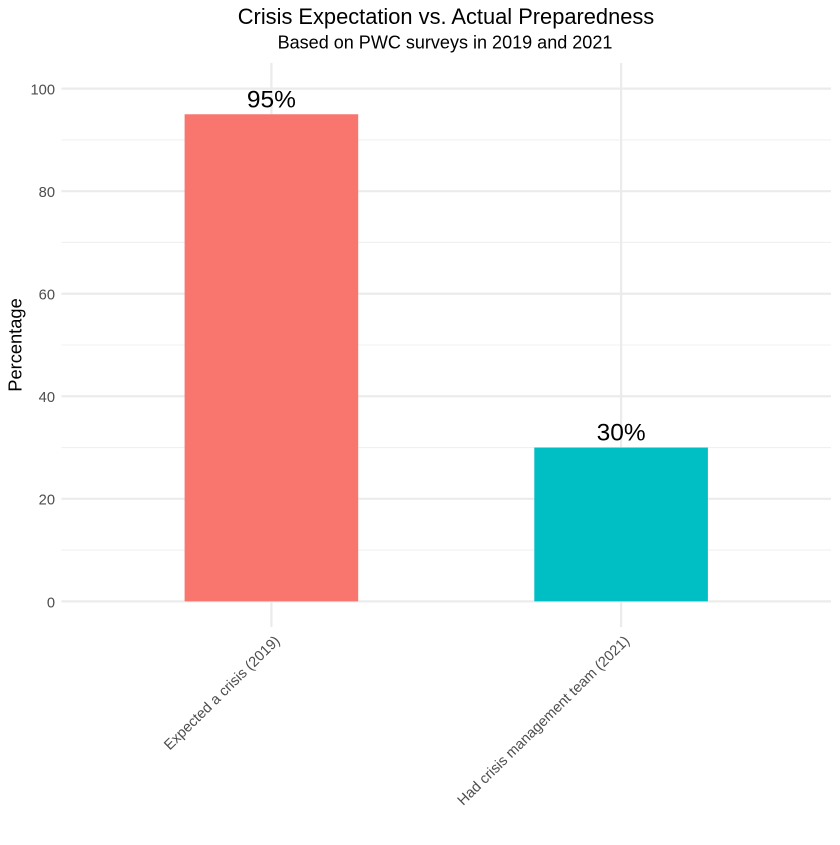 The height and width of the screenshot is (845, 840). Describe the element at coordinates (51, 603) in the screenshot. I see `svg-text: 0` at that location.